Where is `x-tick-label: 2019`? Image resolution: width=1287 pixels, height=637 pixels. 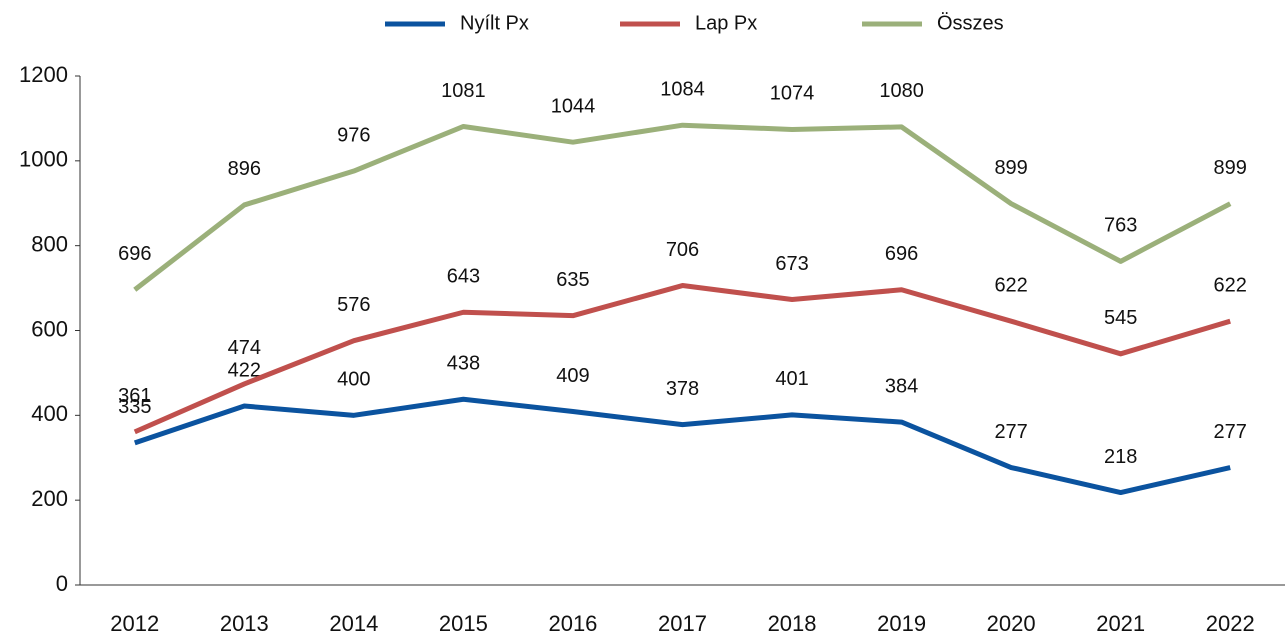 x-tick-label: 2019 is located at coordinates (901, 623).